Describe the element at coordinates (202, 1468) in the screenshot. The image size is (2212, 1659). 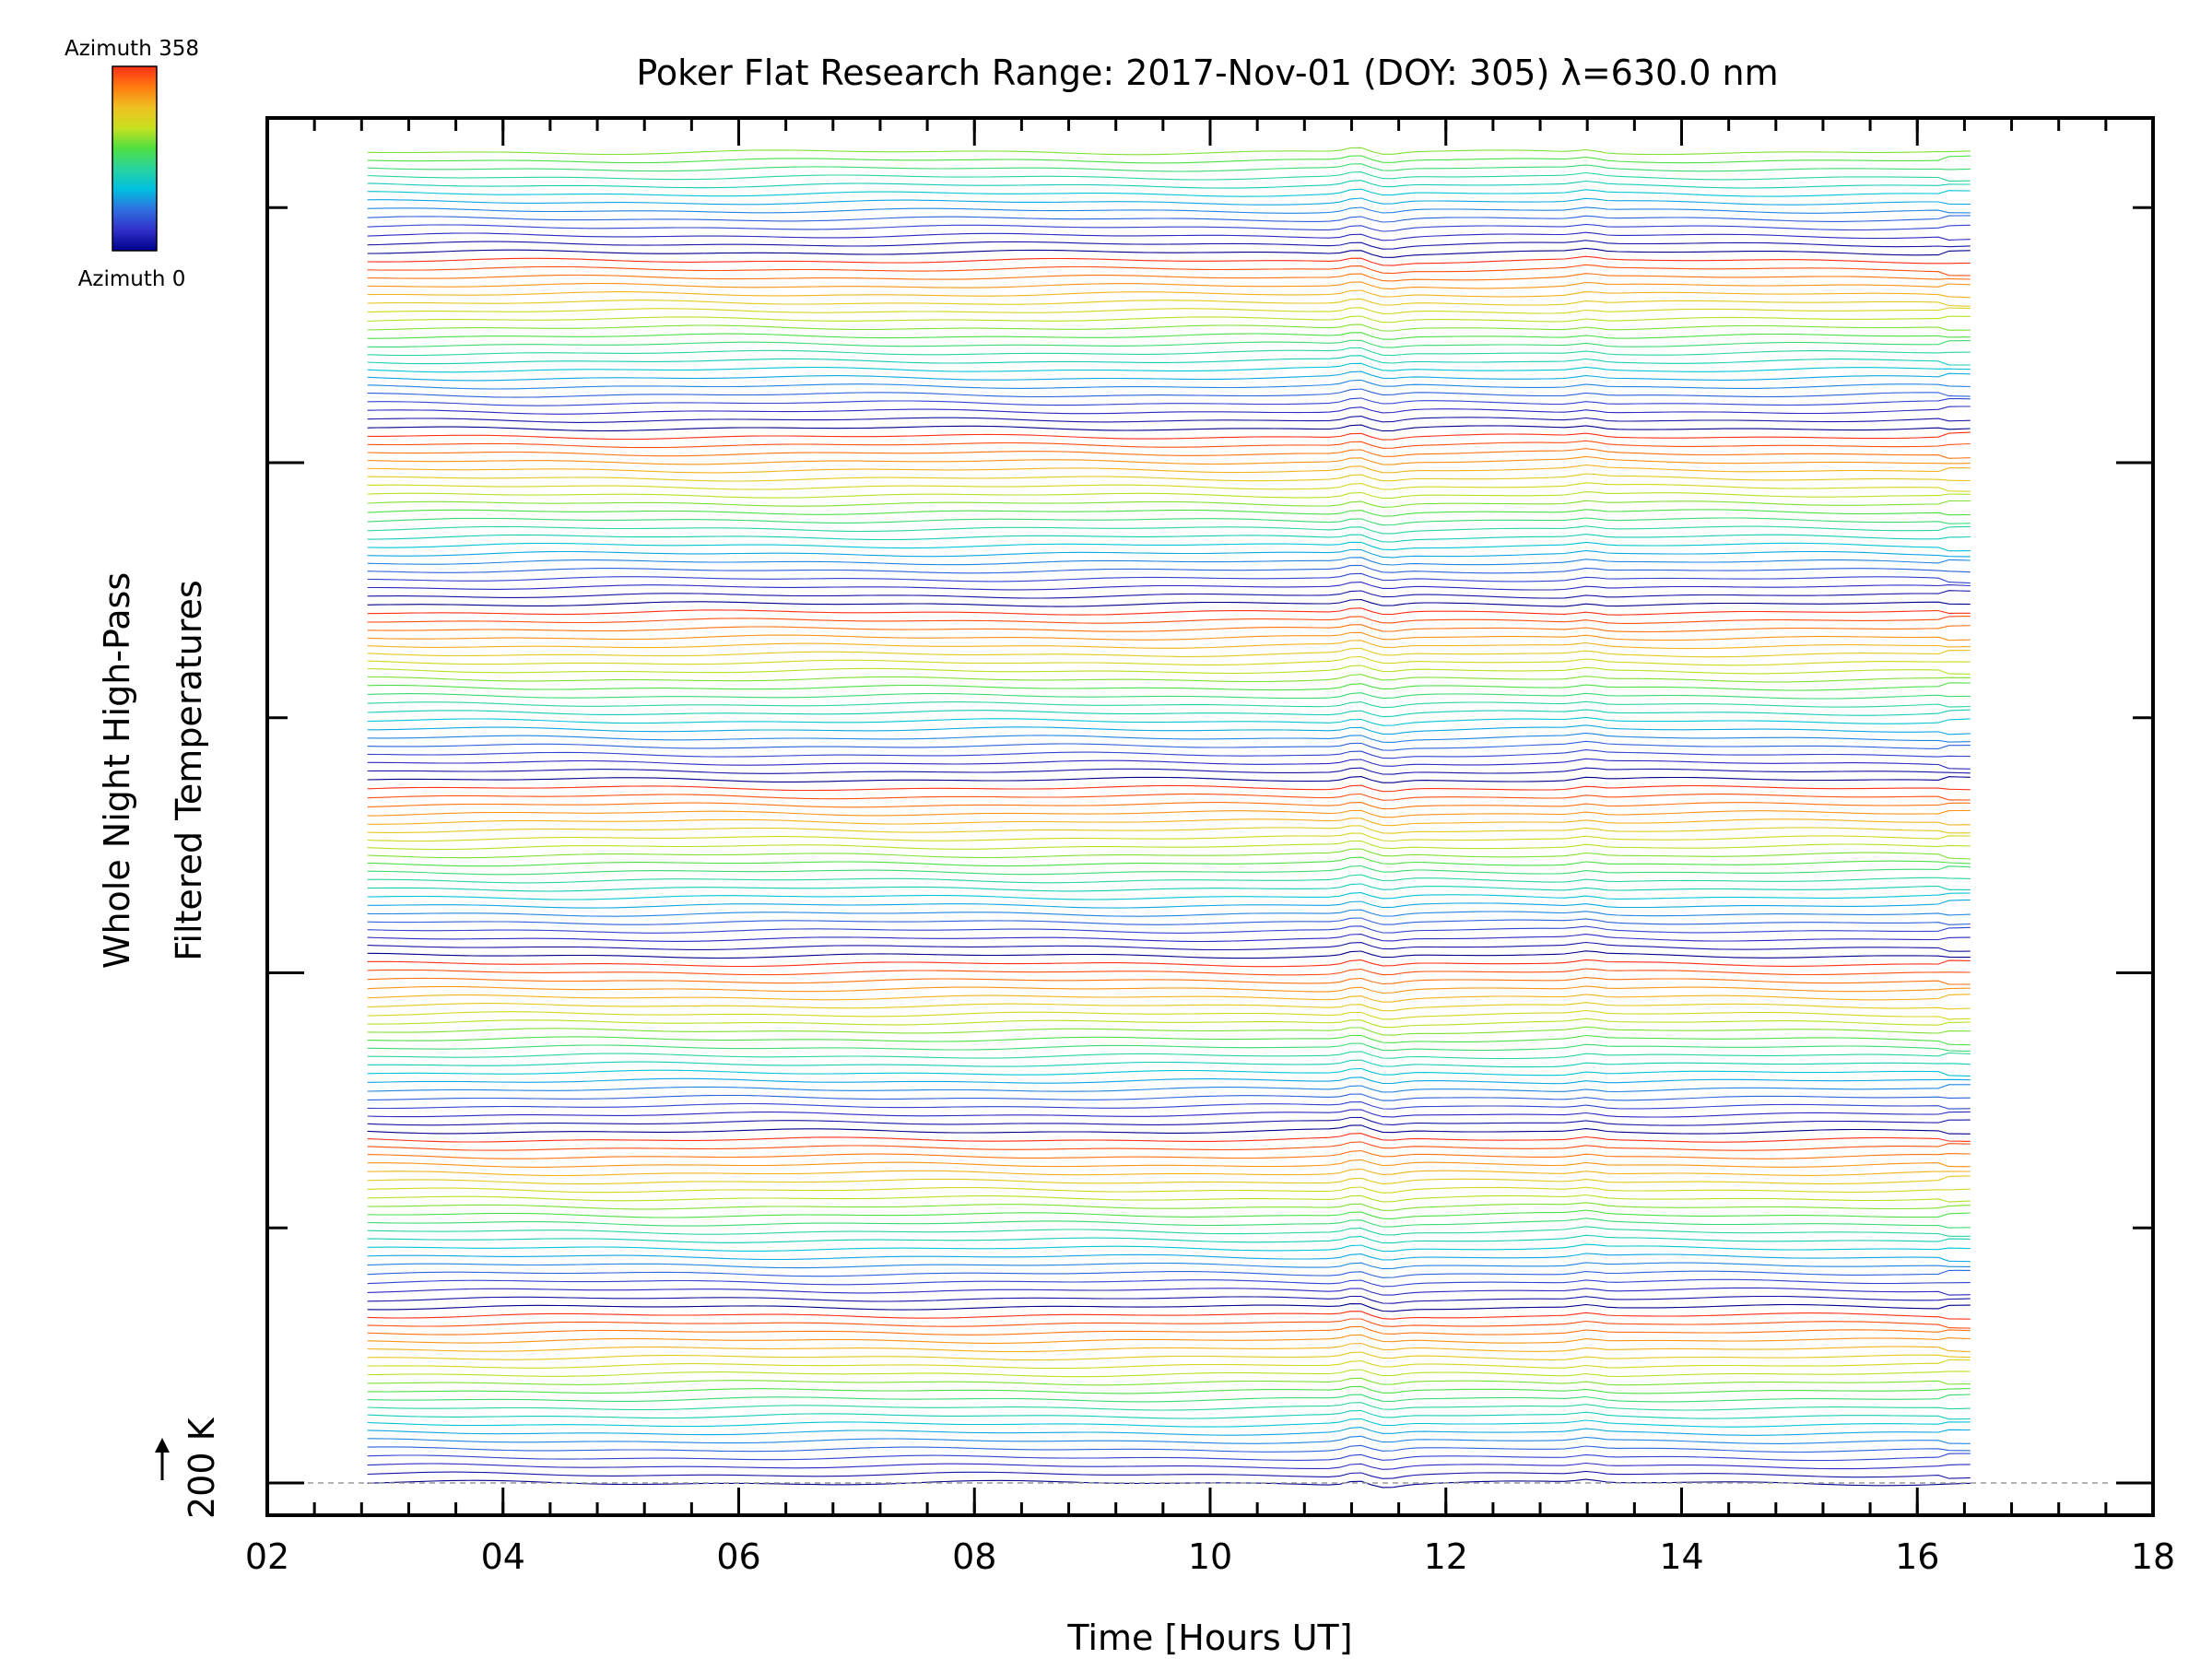
I see `scale-label: 200 K` at that location.